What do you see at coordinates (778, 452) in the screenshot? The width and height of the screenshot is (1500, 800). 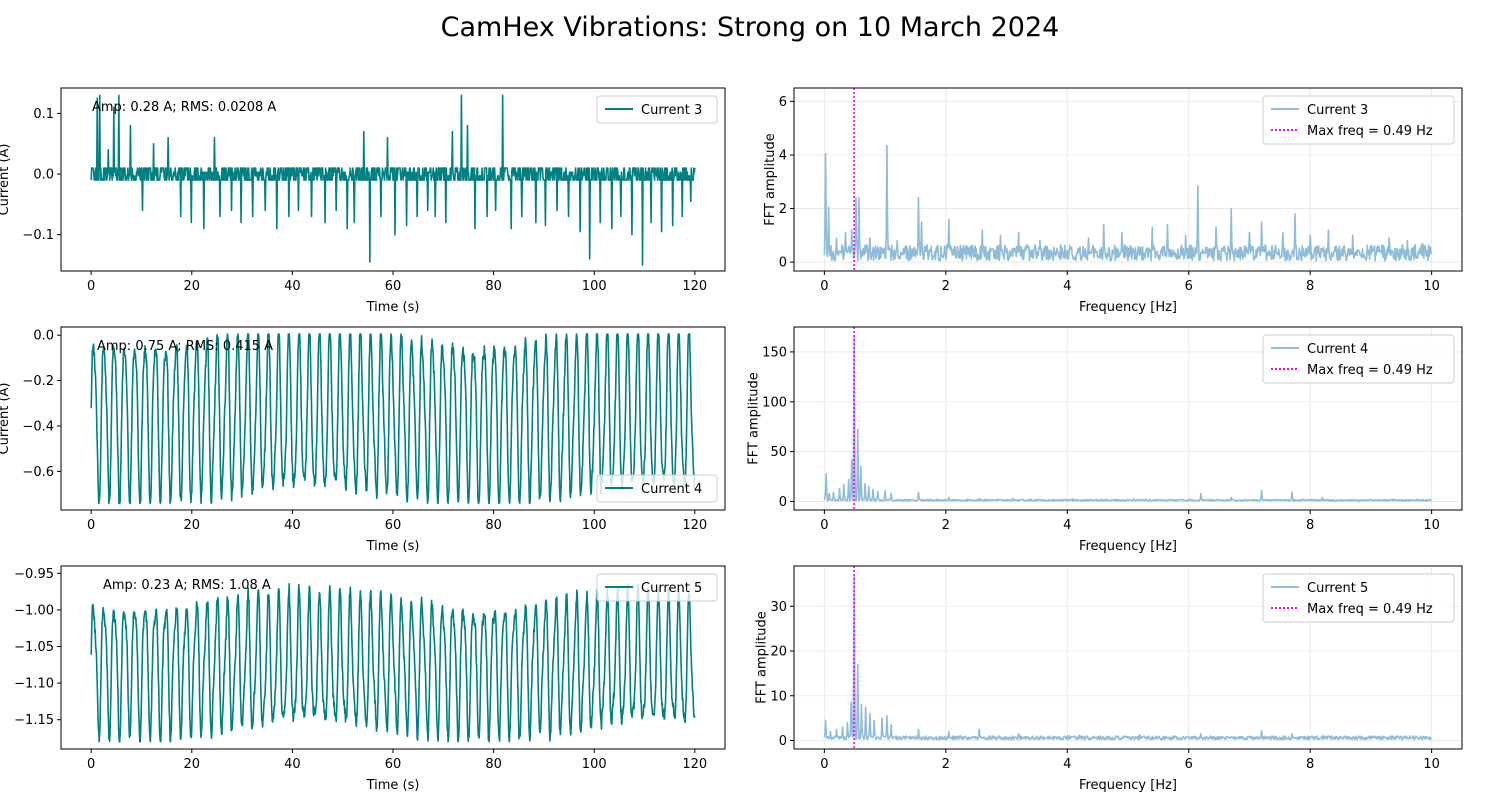 I see `y-tick-label: 50` at bounding box center [778, 452].